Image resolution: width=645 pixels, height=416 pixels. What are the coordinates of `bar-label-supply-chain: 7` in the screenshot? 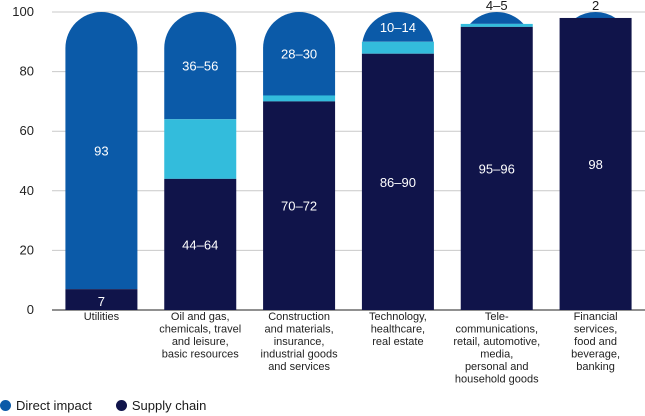 It's located at (101, 301).